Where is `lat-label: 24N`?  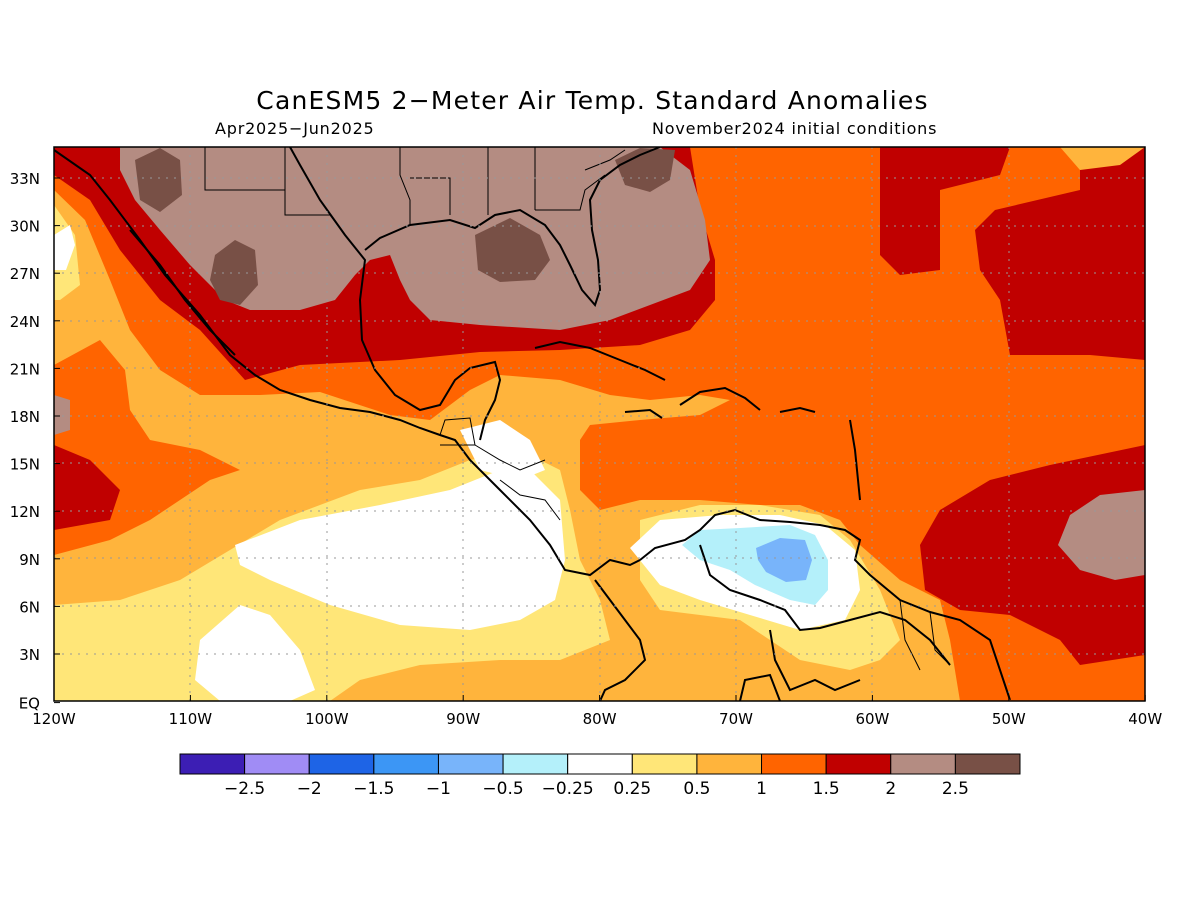
lat-label: 24N is located at coordinates (25, 322).